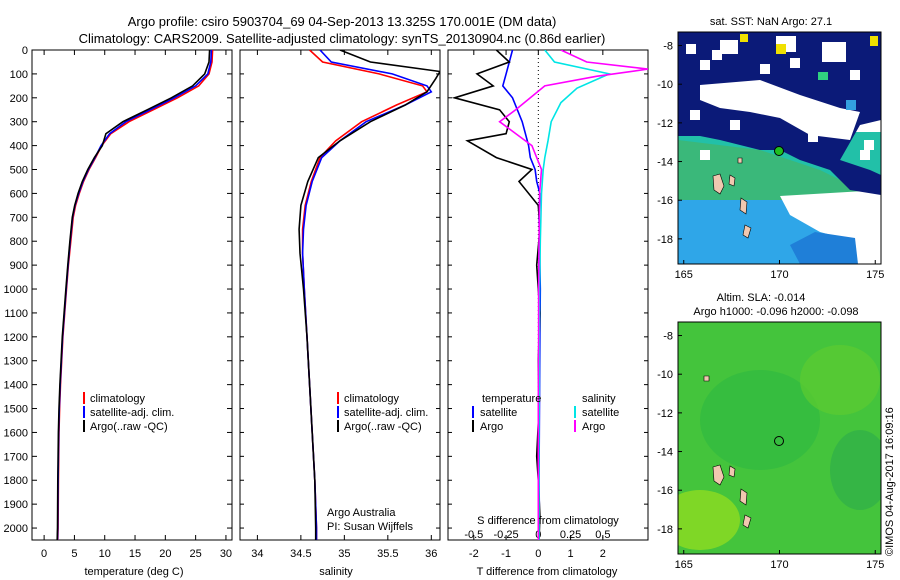  What do you see at coordinates (16, 410) in the screenshot?
I see `temperature-ytick-label: 1500` at bounding box center [16, 410].